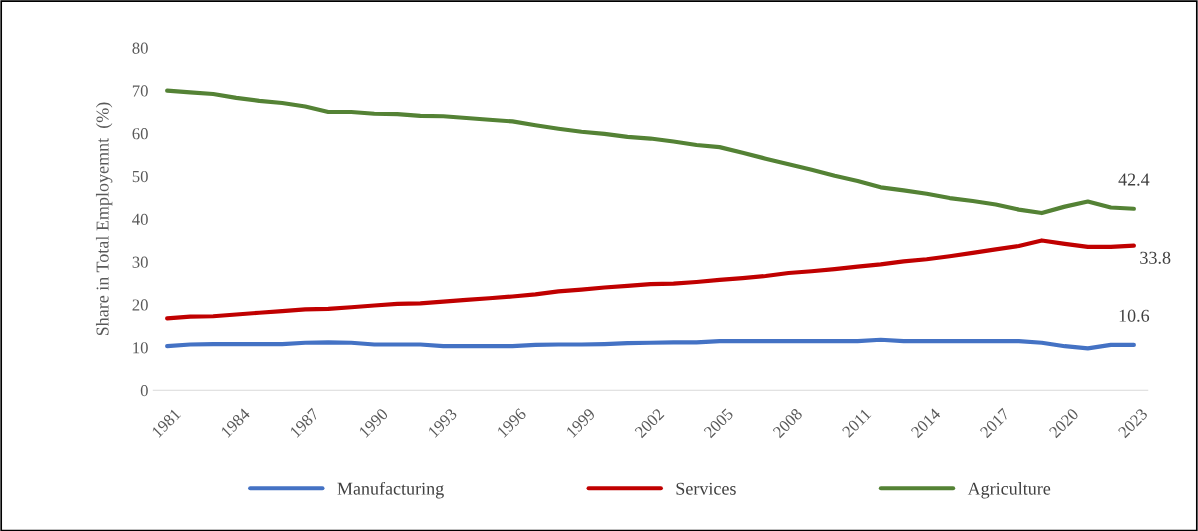  What do you see at coordinates (650, 344) in the screenshot?
I see `line-series` at bounding box center [650, 344].